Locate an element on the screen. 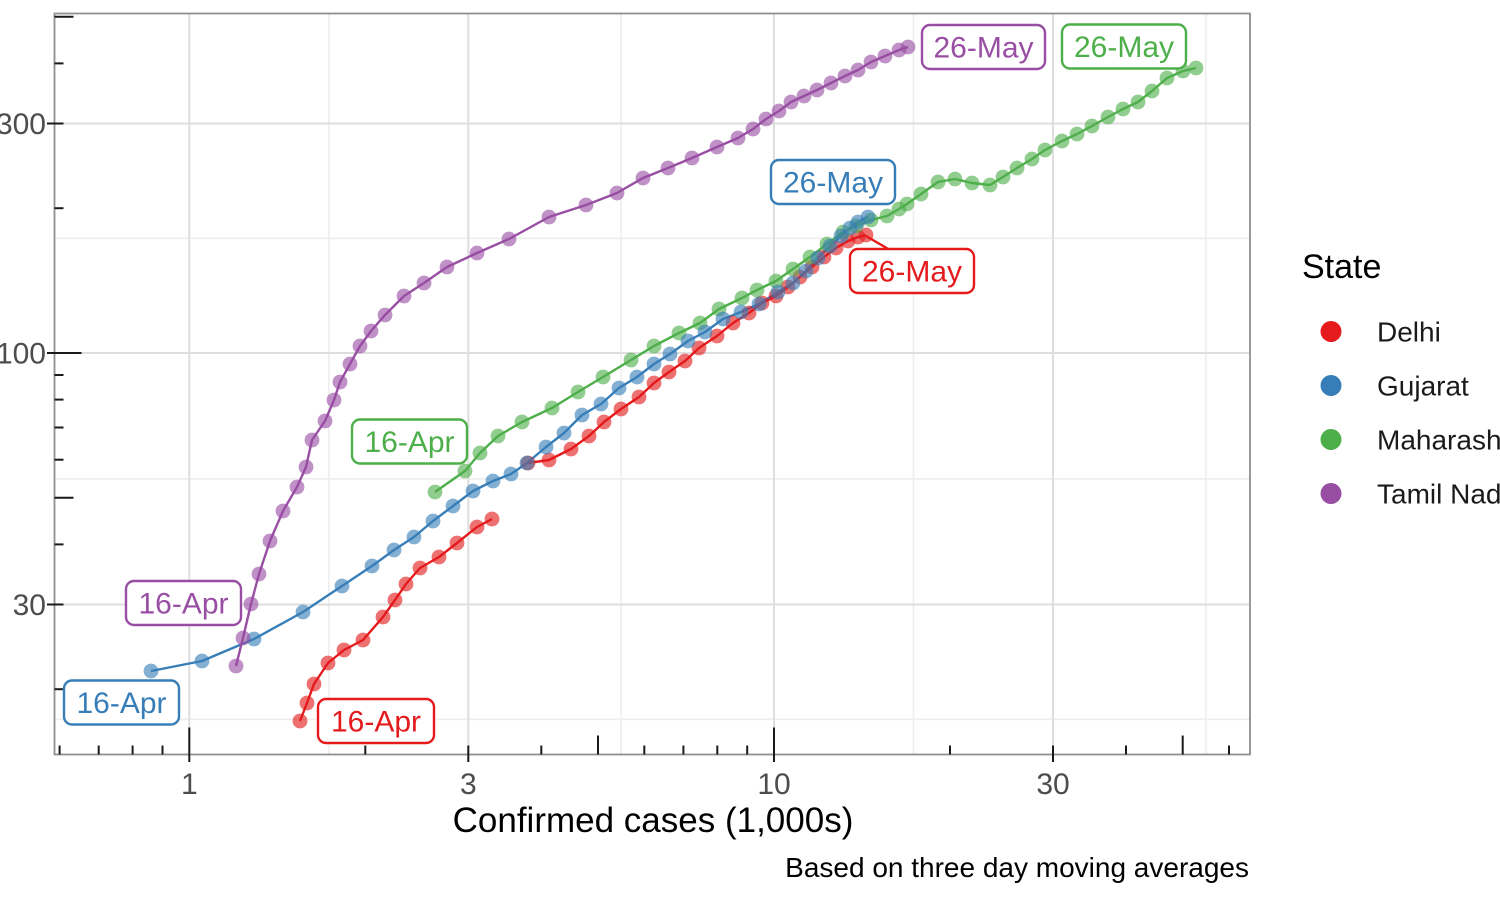 This screenshot has width=1500, height=900. svg-text: Maharashtra is located at coordinates (1438, 440).